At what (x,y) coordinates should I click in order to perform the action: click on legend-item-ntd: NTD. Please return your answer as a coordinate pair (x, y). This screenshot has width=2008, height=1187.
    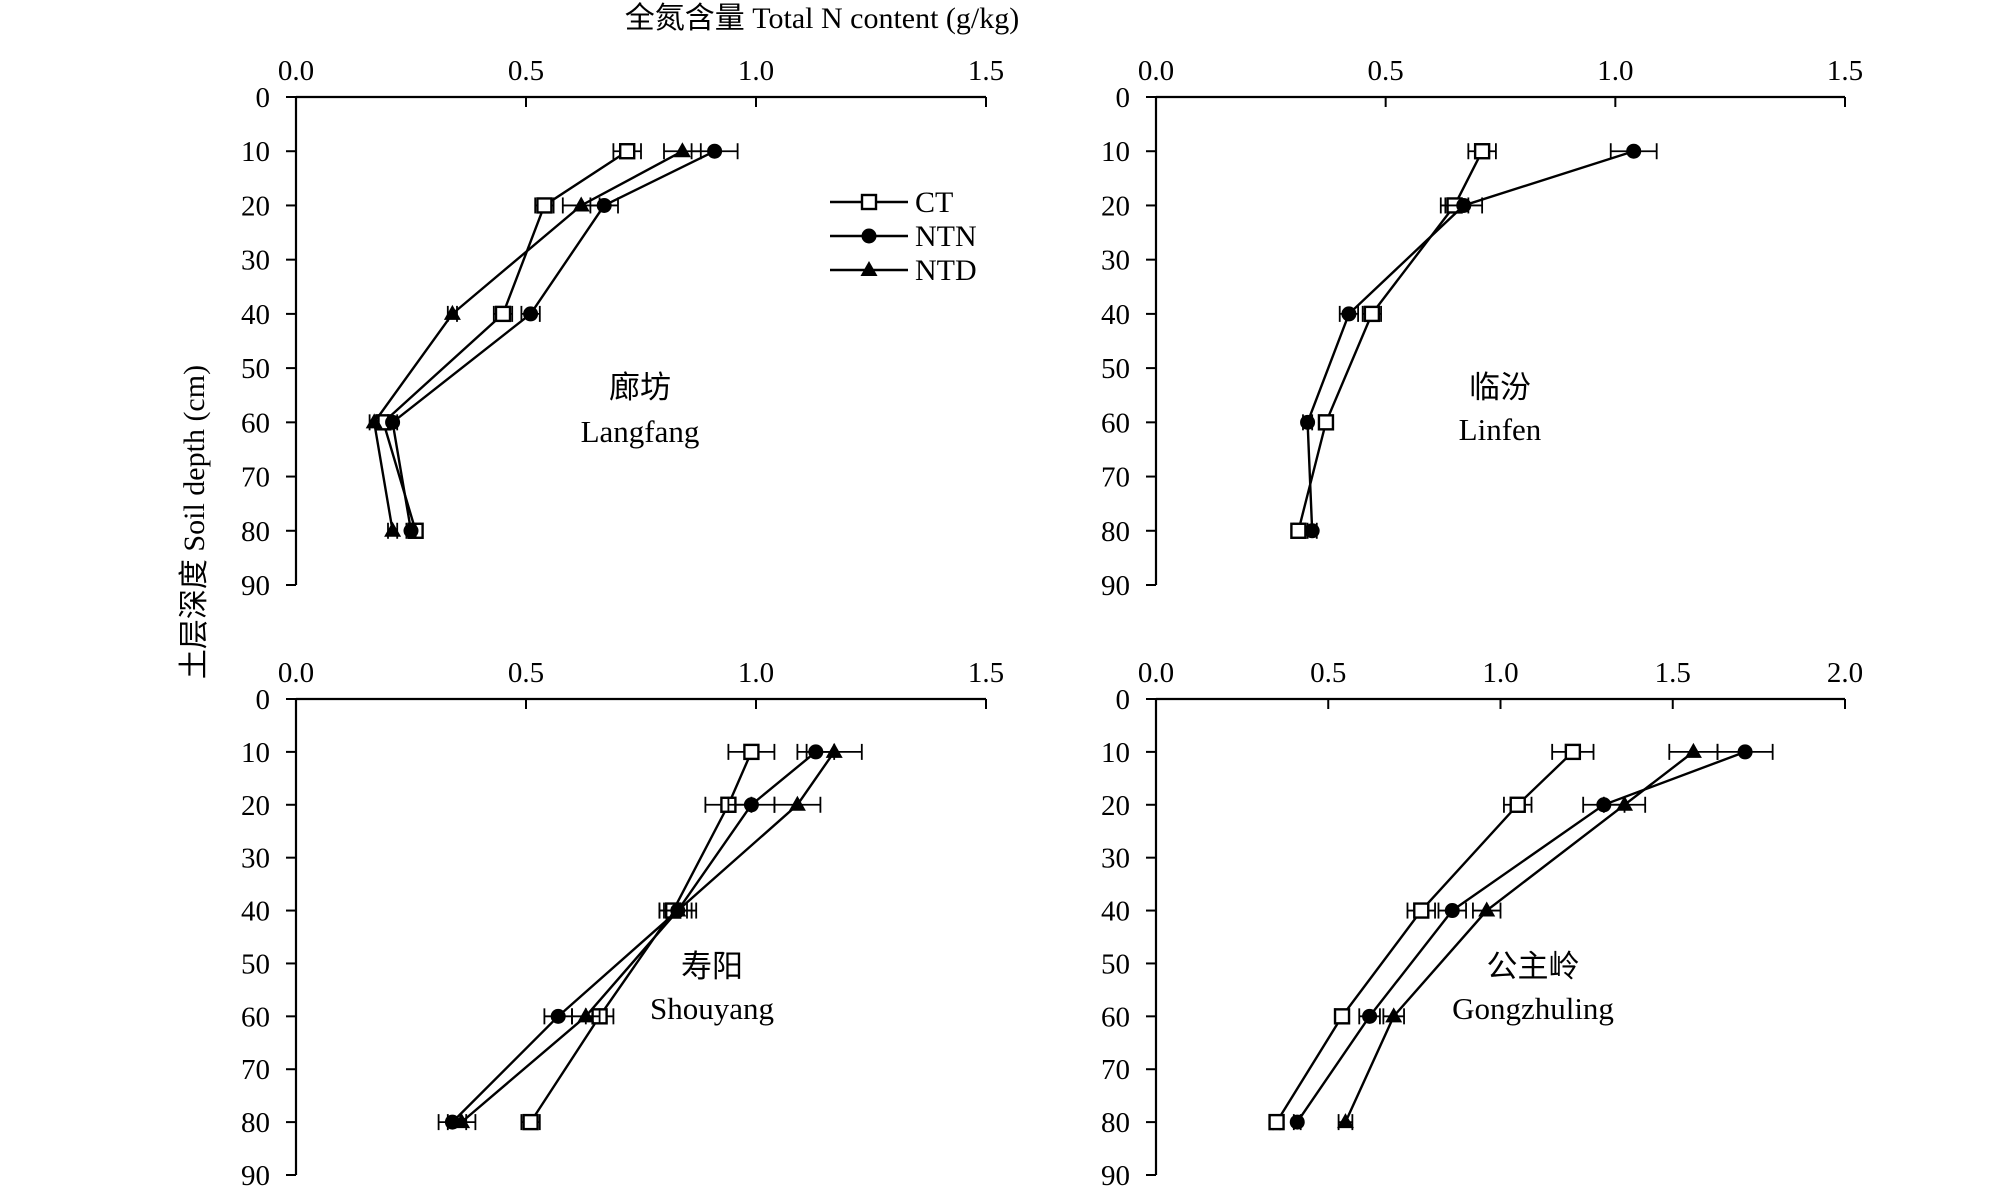
    Looking at the image, I should click on (903, 270).